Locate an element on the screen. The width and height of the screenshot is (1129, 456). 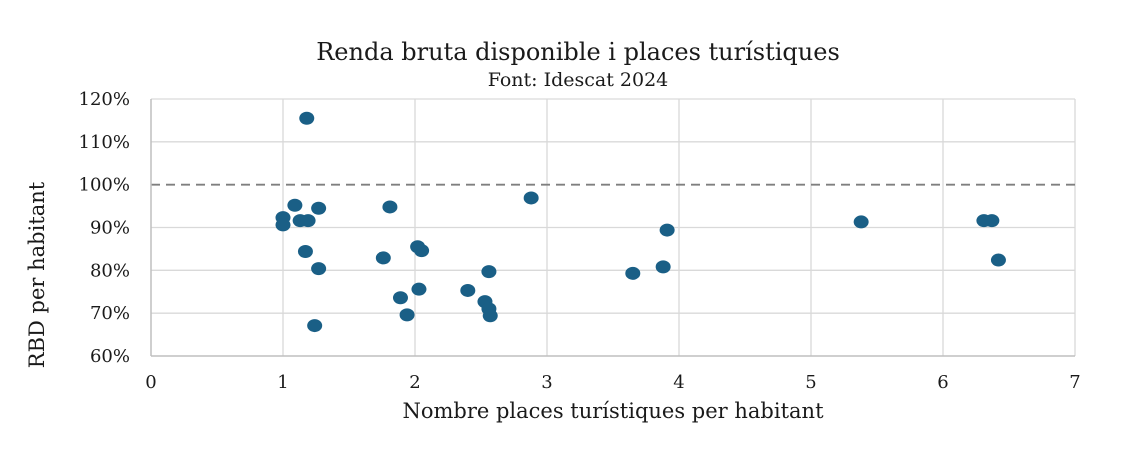
x-axis-label: Nombre places turístiques per habitant is located at coordinates (613, 411).